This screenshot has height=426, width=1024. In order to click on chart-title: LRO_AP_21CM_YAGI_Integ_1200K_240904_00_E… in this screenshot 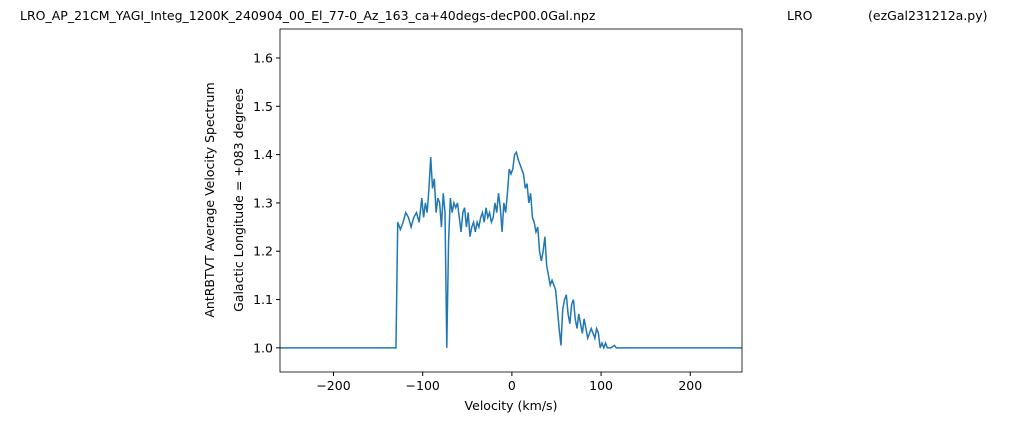, I will do `click(308, 15)`.